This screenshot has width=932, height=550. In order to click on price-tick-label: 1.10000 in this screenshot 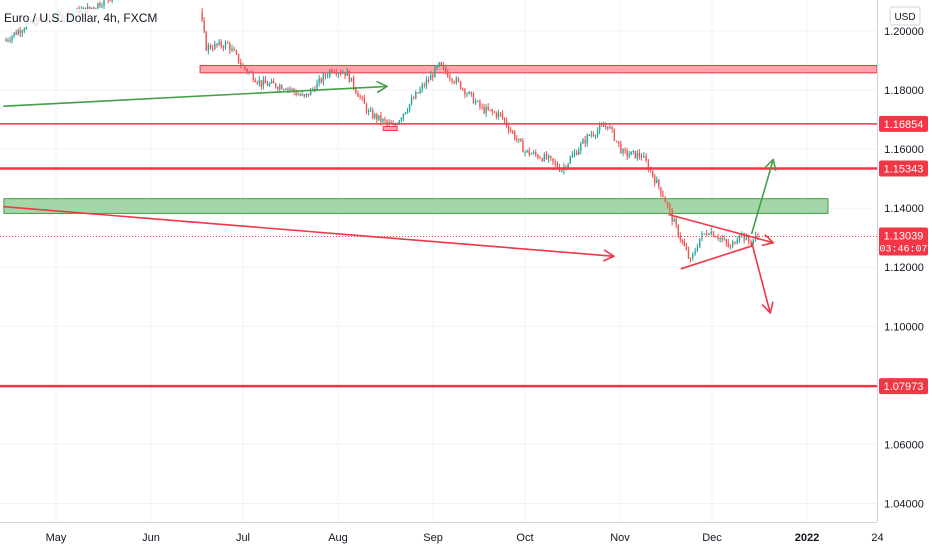, I will do `click(904, 327)`.